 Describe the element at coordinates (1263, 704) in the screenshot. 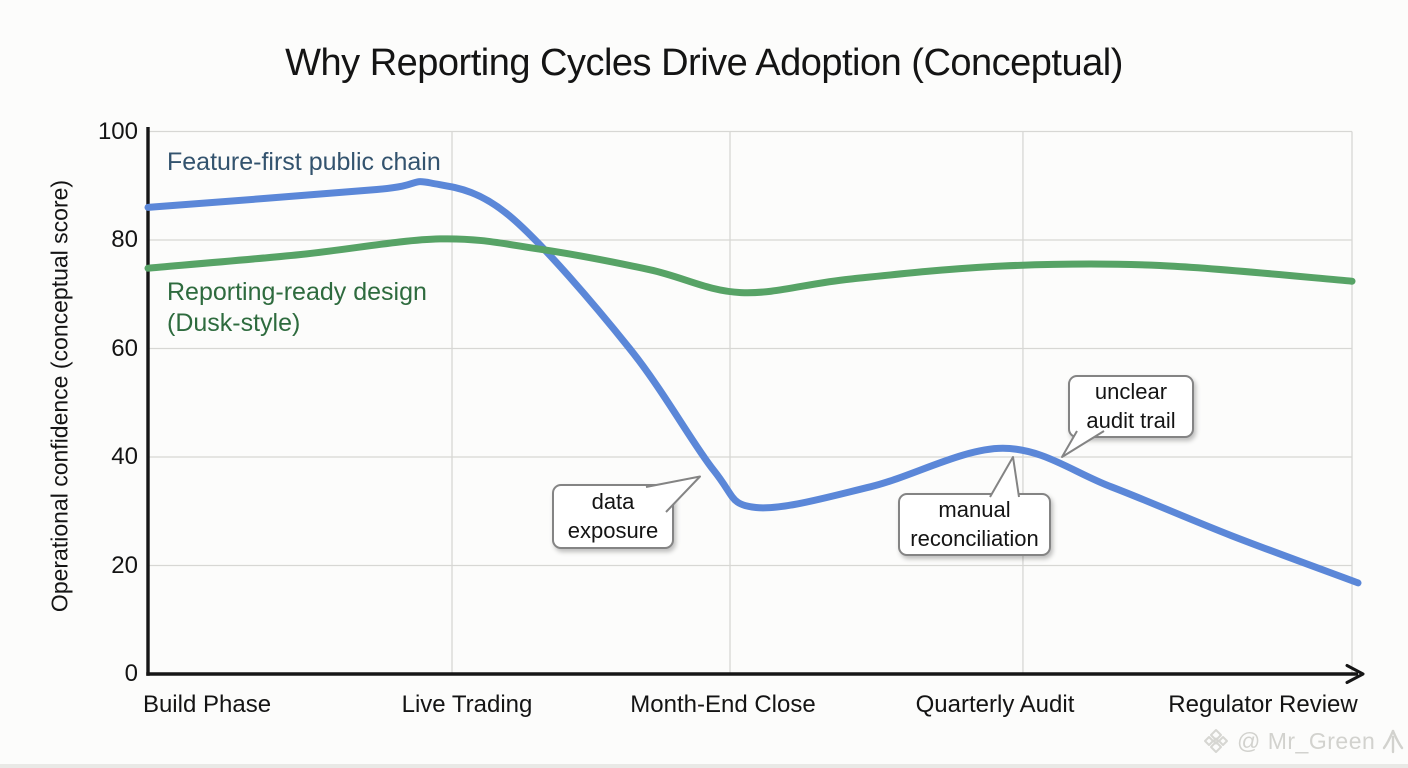

I see `x-category-label: Regulator Review` at that location.